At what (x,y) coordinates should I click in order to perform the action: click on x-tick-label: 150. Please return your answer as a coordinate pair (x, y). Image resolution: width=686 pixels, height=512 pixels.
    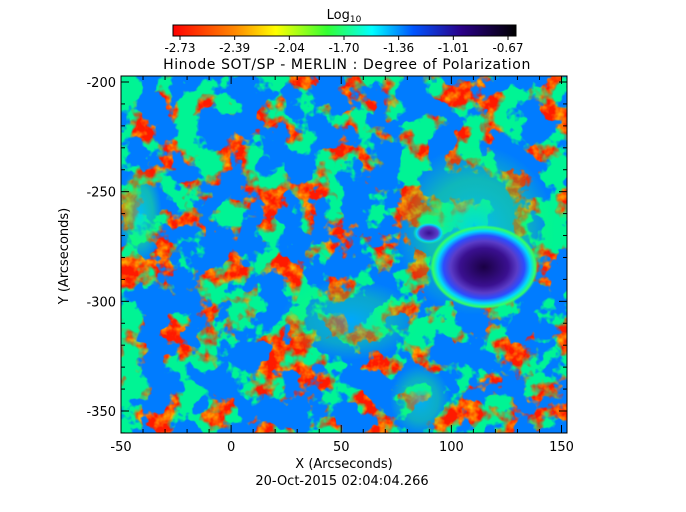
    Looking at the image, I should click on (561, 447).